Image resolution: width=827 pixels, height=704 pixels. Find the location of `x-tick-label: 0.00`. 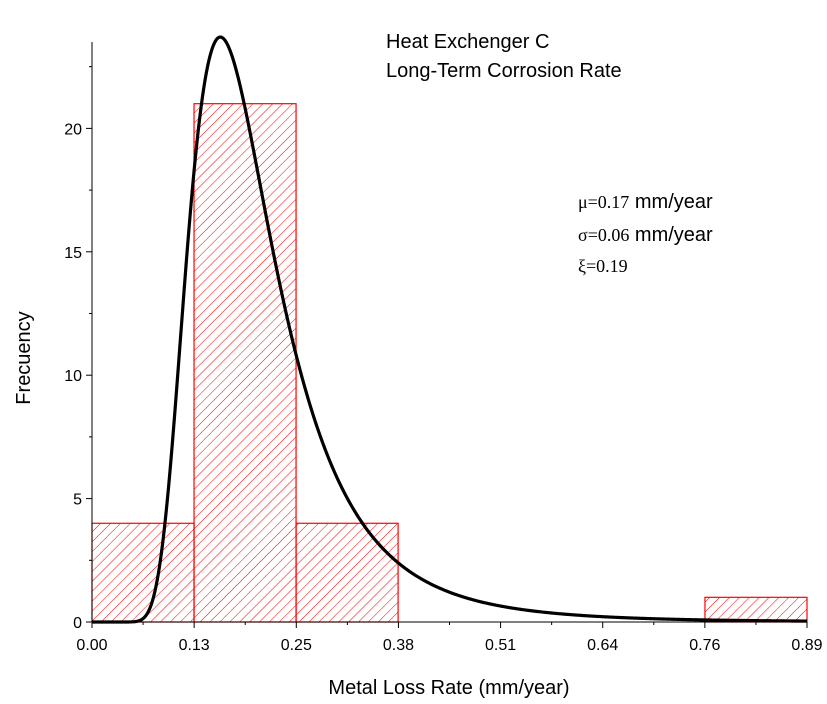

x-tick-label: 0.00 is located at coordinates (91, 645).